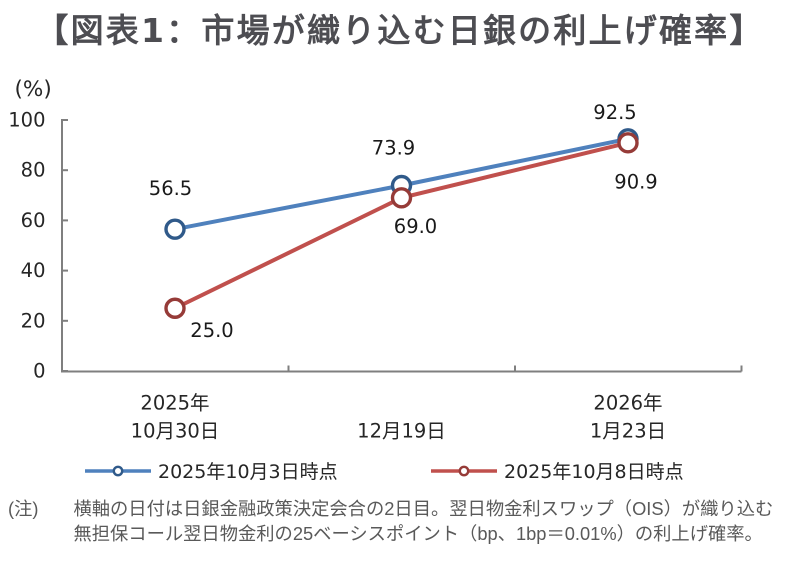  What do you see at coordinates (118, 470) in the screenshot?
I see `legend-marker-blue-icon` at bounding box center [118, 470].